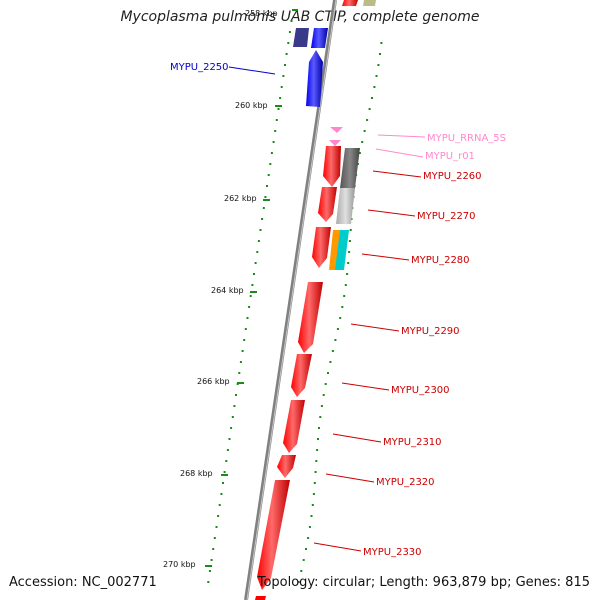  Describe the element at coordinates (450, 156) in the screenshot. I see `feature-label: MYPU_r01` at that location.